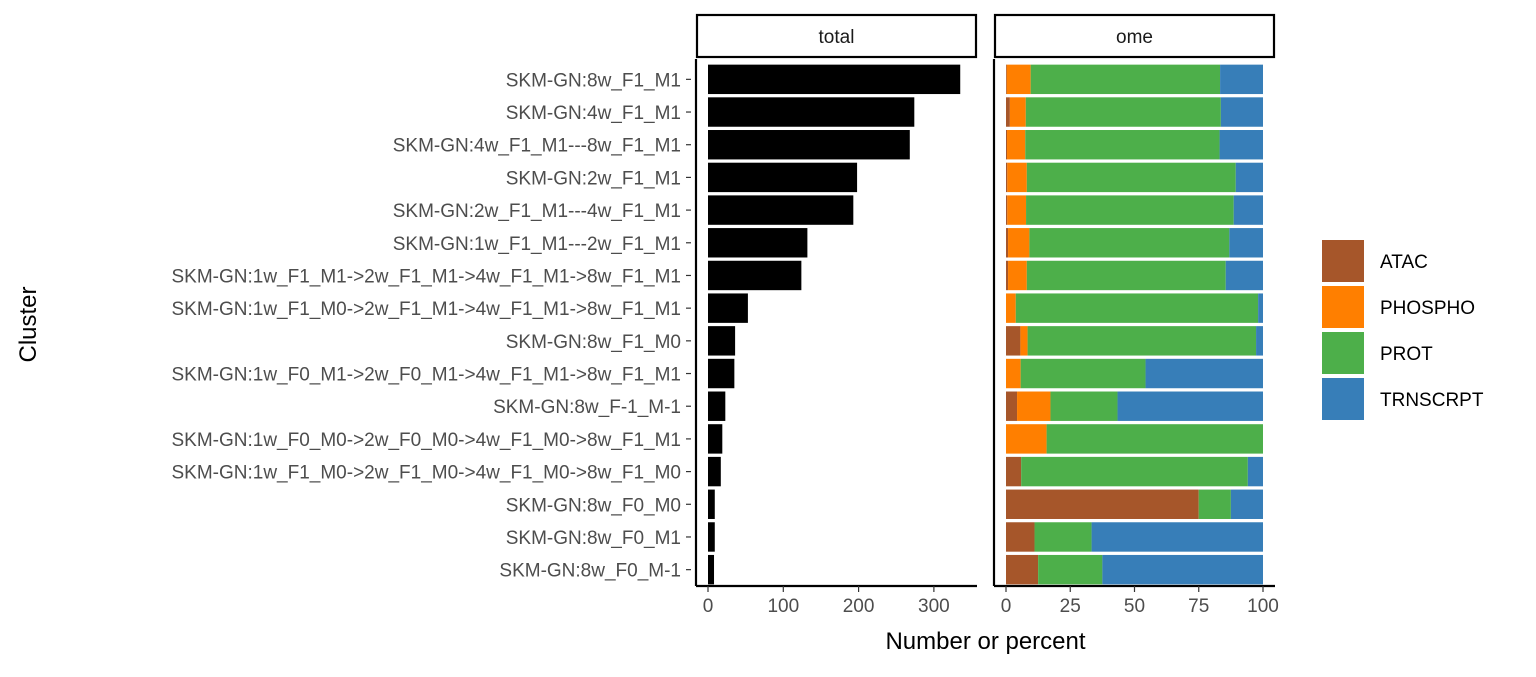  Describe the element at coordinates (593, 342) in the screenshot. I see `category-label: SKM-GN:8w_F1_M0` at that location.